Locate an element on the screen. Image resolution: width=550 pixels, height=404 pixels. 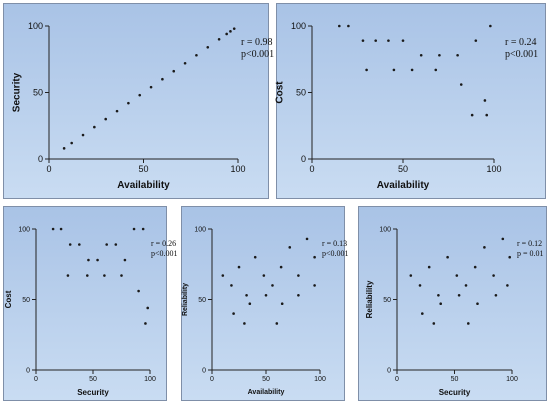
y-axis-title: Reliability is located at coordinates (369, 299).